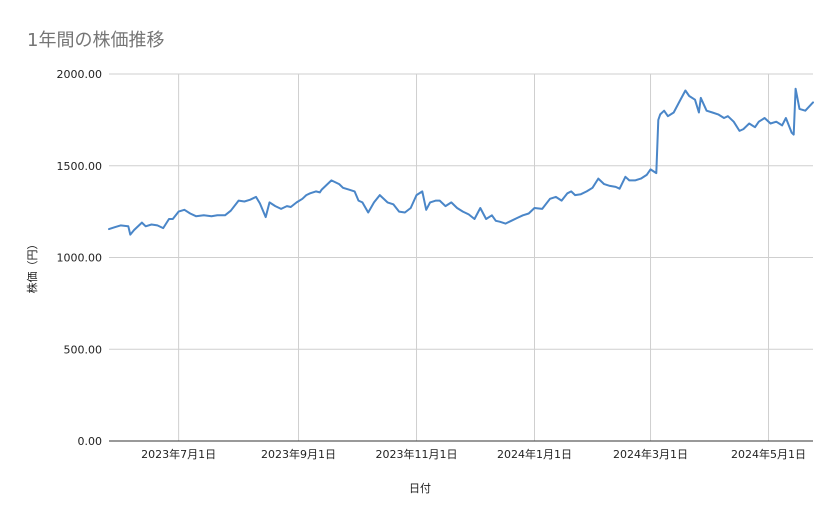  Describe the element at coordinates (95, 40) in the screenshot. I see `chart-title: 1年間の株価推移` at that location.